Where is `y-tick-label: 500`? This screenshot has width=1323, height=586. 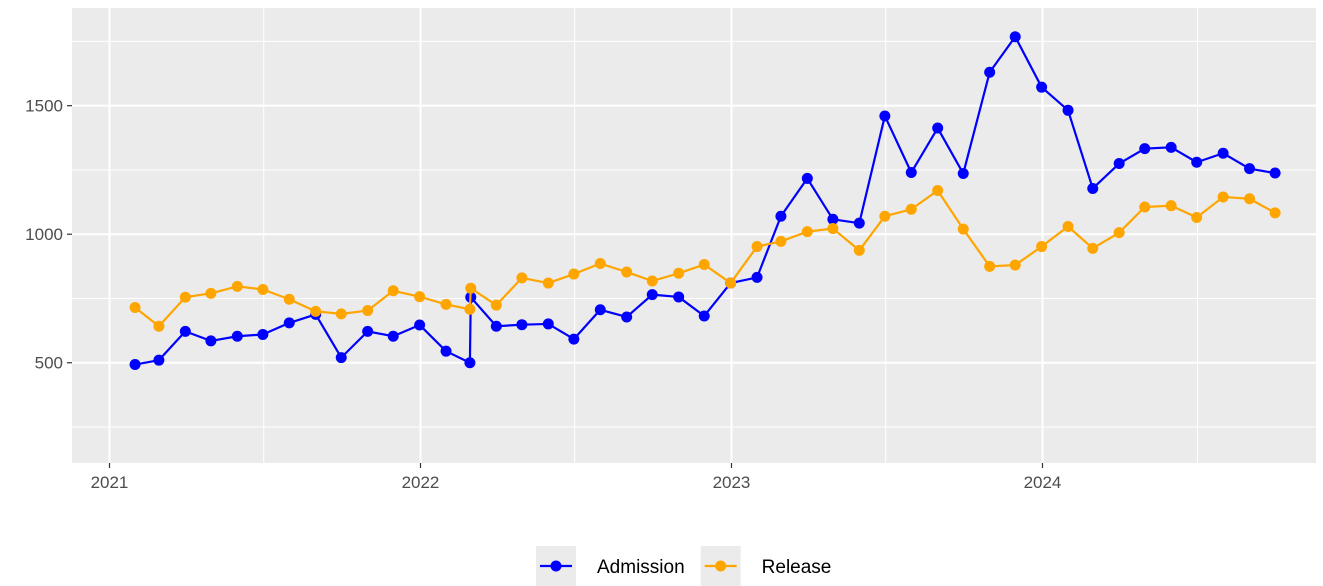
y-tick-label: 500 is located at coordinates (49, 363).